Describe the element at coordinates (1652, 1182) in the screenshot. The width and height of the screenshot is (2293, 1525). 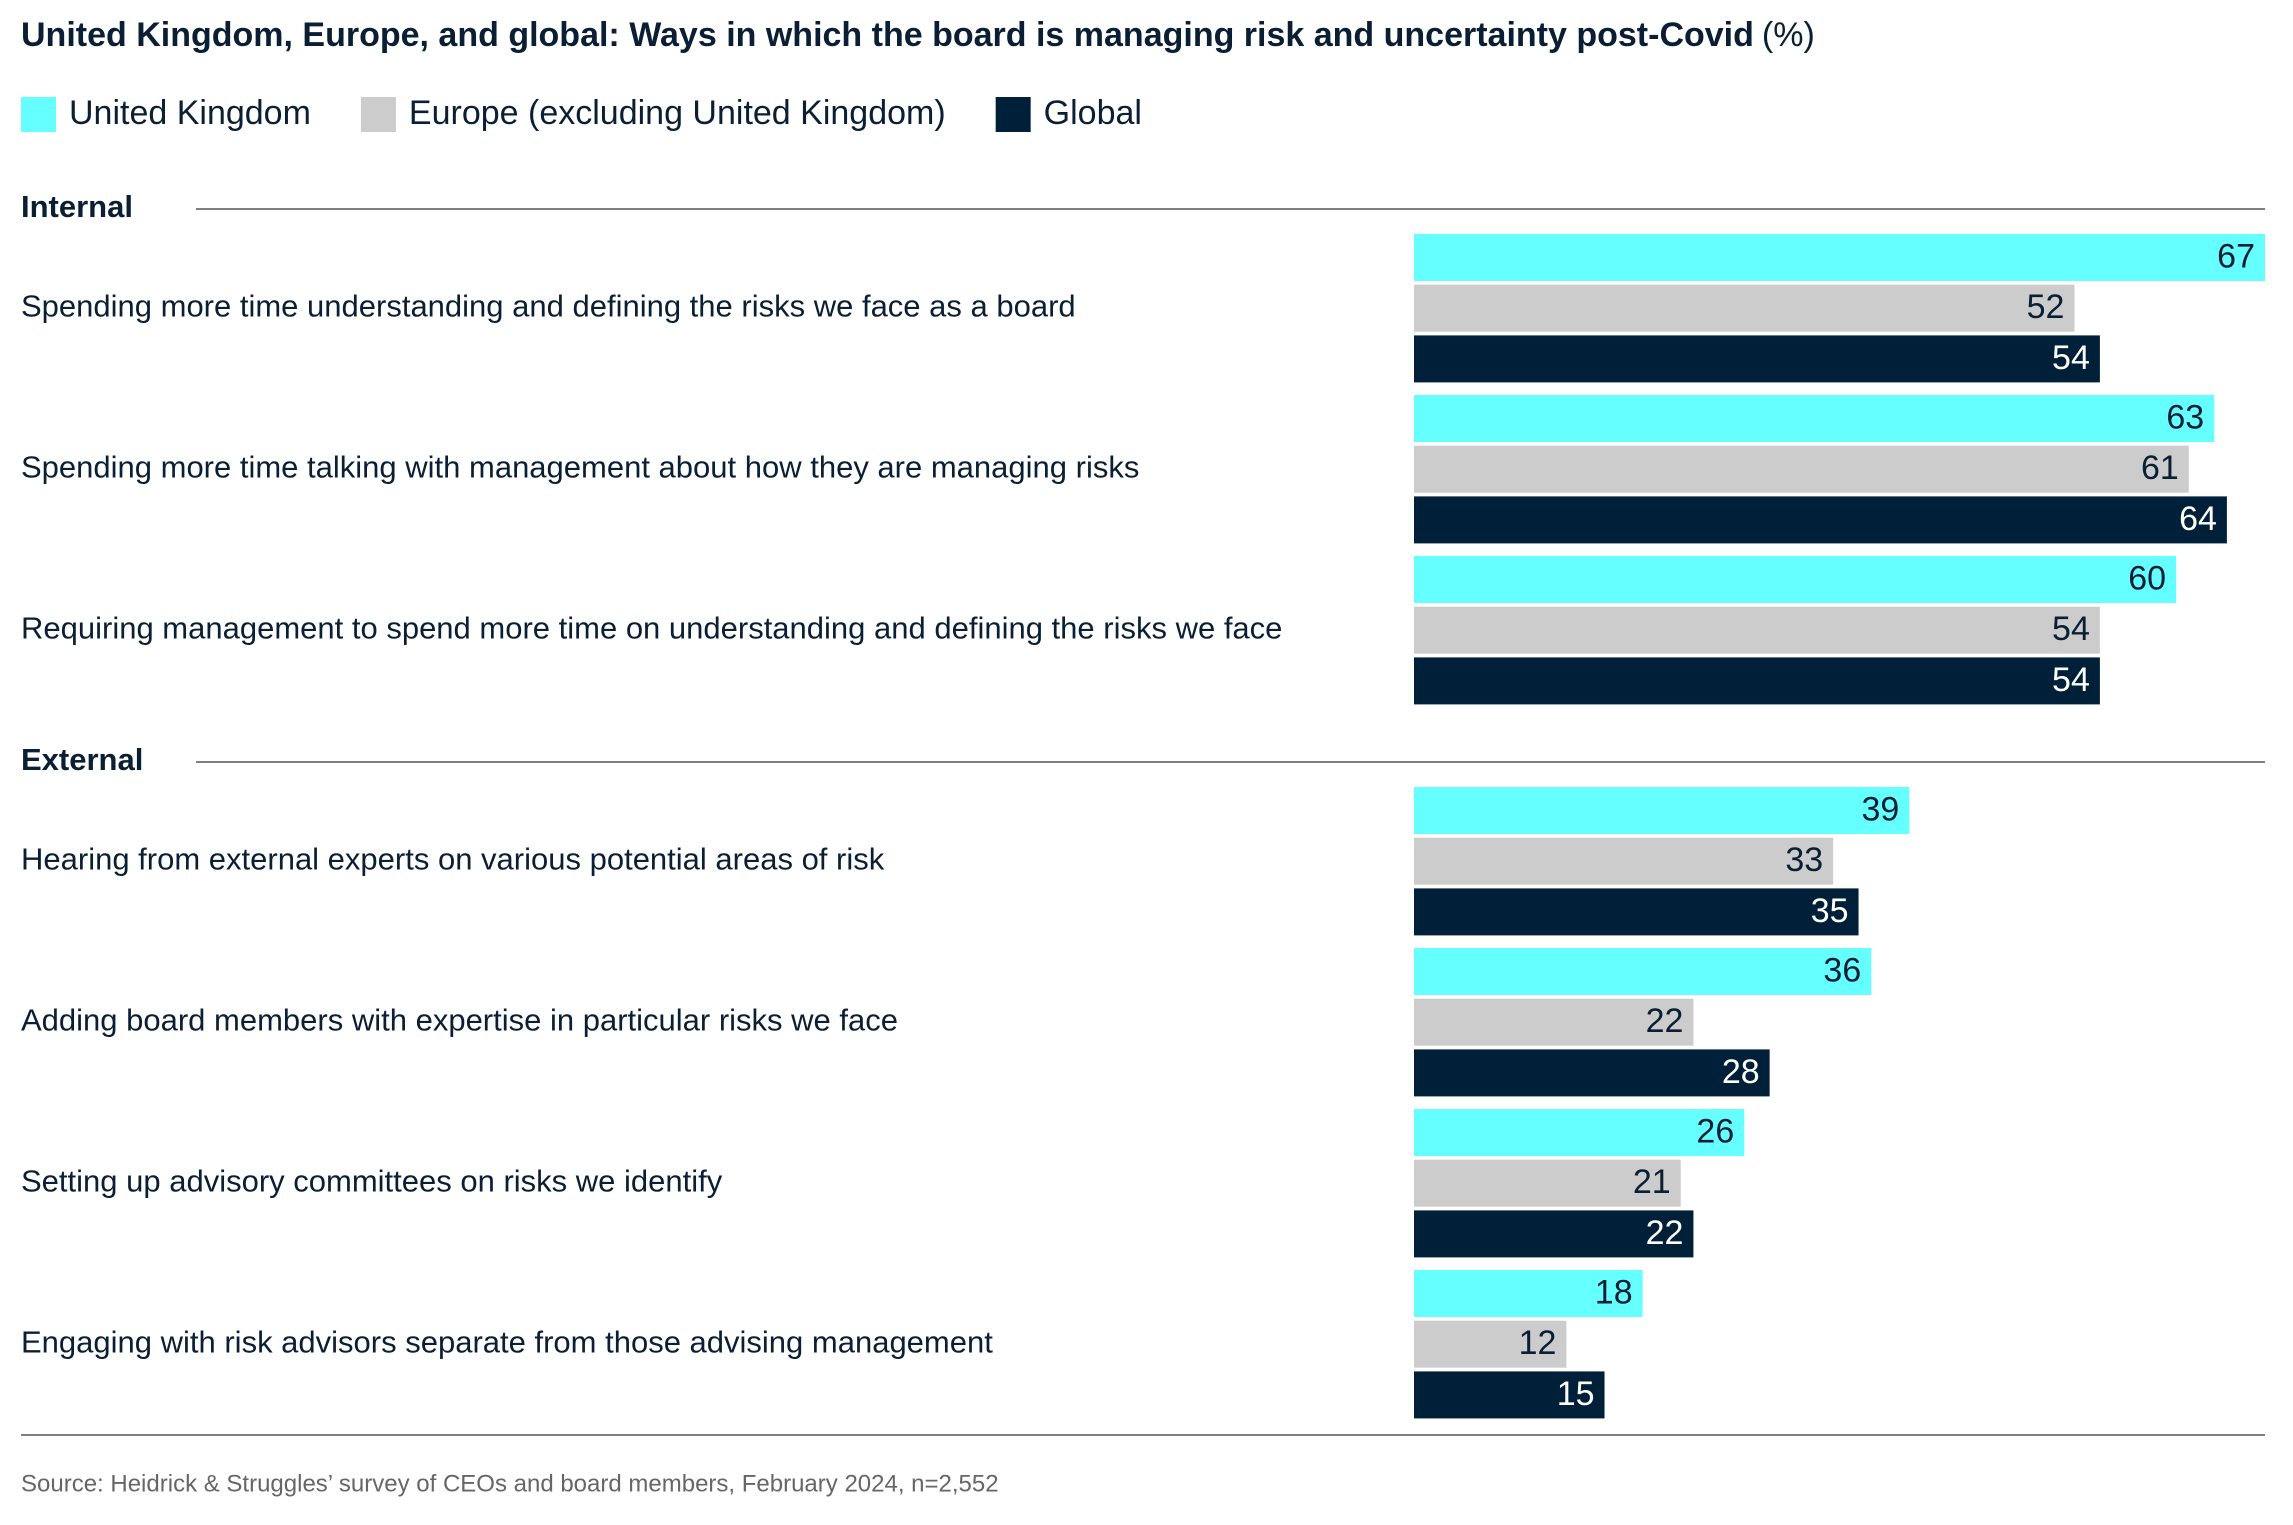
I see `value-label: 21` at that location.